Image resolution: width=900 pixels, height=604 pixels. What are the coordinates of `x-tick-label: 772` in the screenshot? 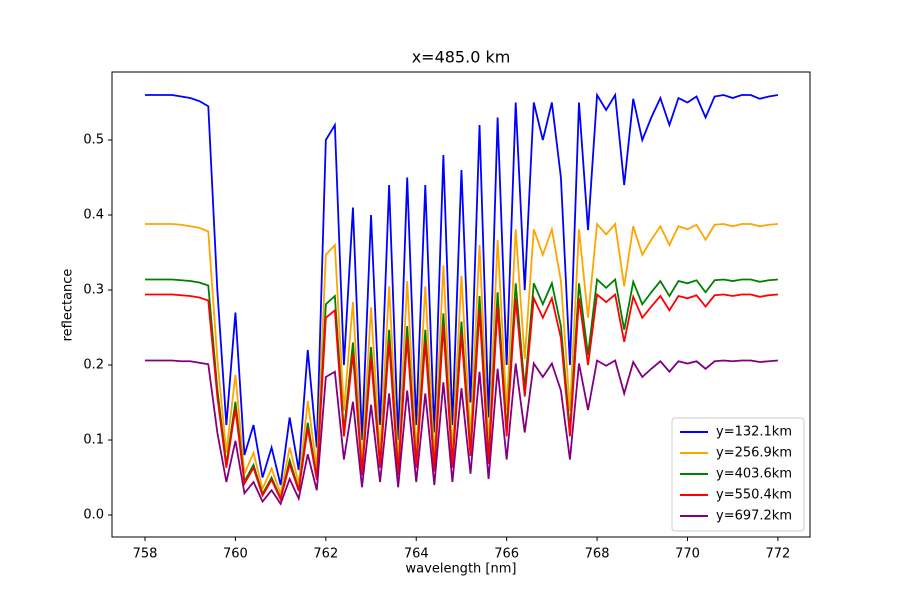 It's located at (777, 554).